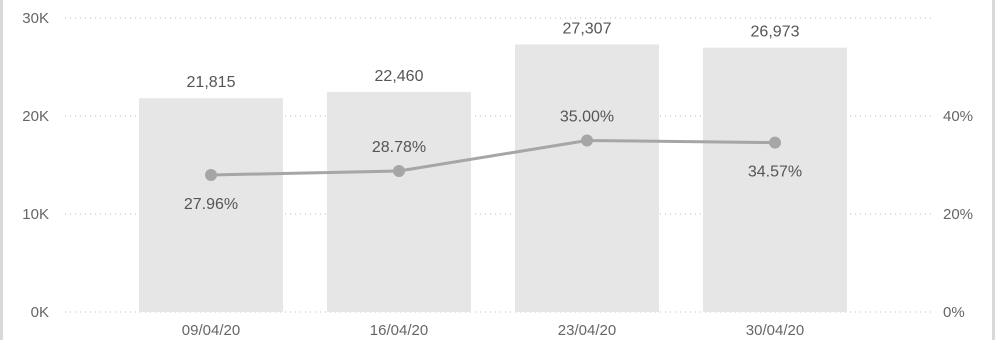  Describe the element at coordinates (399, 76) in the screenshot. I see `bar-value-label: 22,460` at that location.